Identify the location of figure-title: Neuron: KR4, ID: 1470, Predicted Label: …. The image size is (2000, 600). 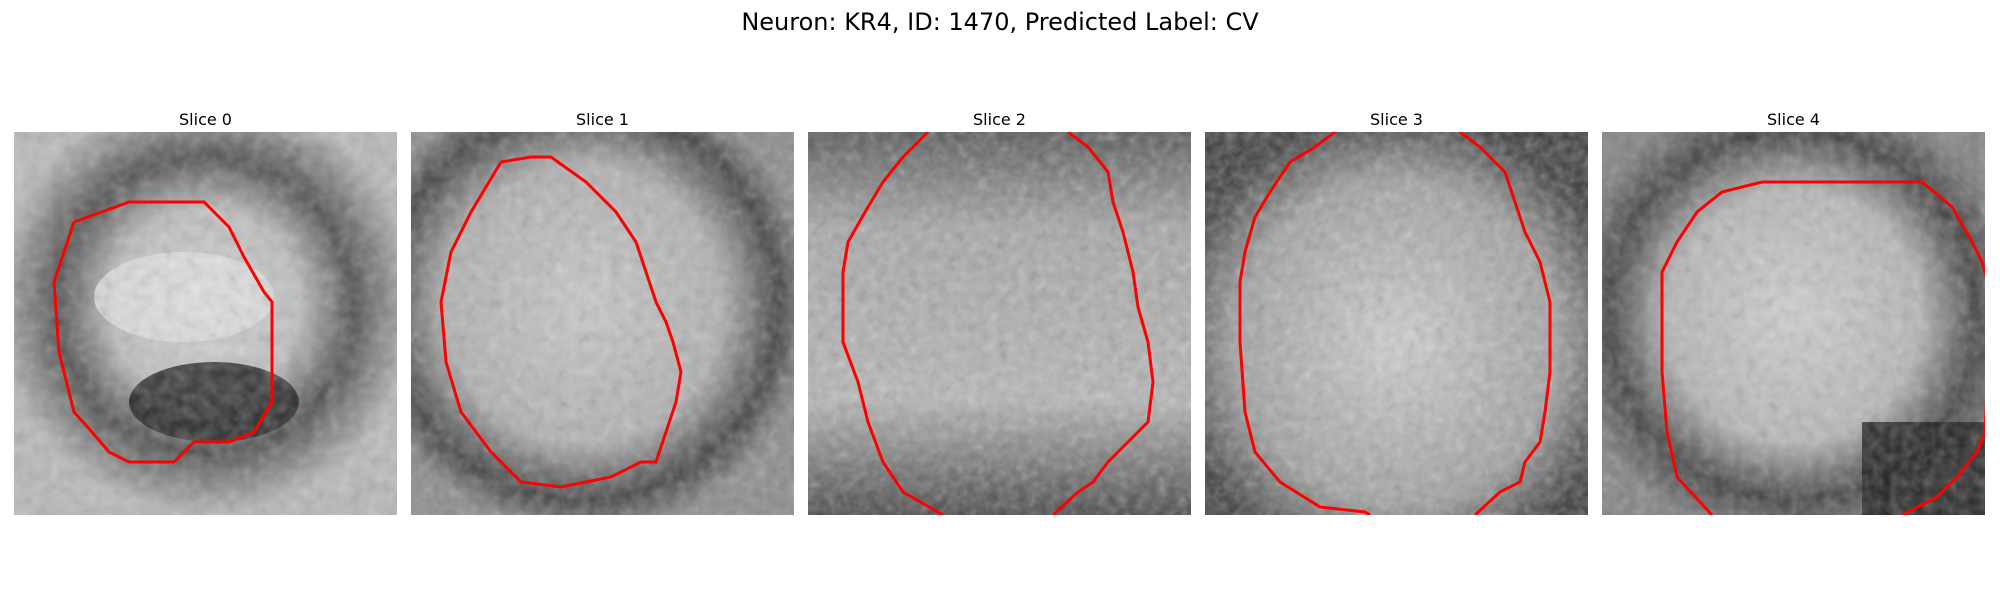
(1000, 22).